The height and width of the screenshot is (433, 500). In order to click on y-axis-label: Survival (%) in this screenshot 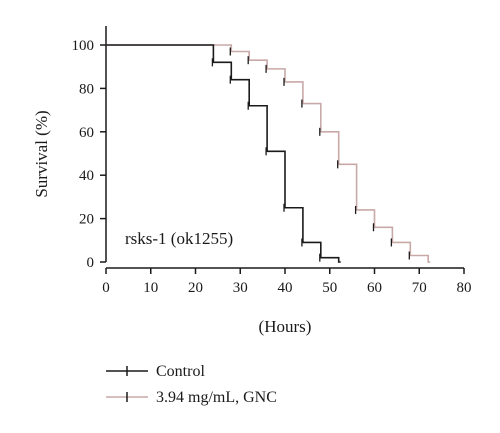, I will do `click(41, 153)`.